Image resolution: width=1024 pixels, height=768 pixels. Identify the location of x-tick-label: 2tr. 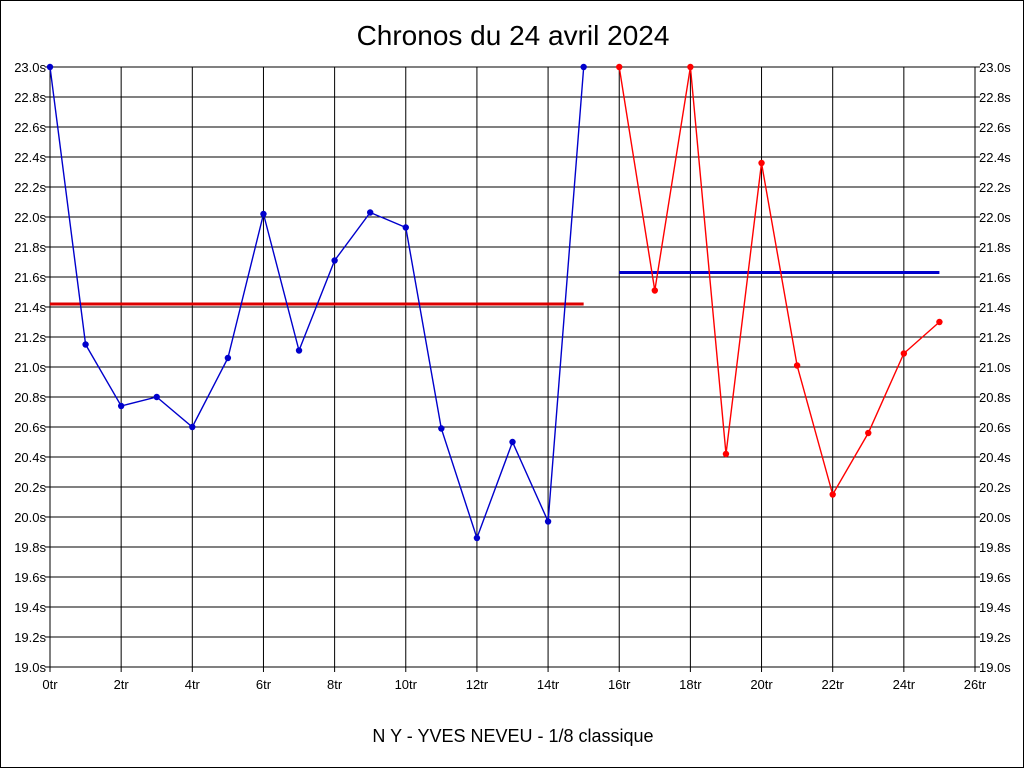
(122, 684).